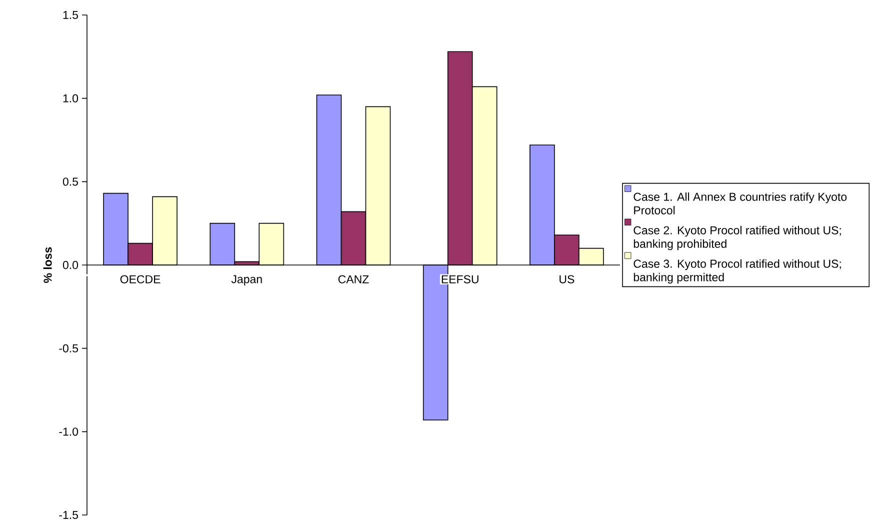 The image size is (887, 527). What do you see at coordinates (567, 279) in the screenshot?
I see `x-tick-label: US` at bounding box center [567, 279].